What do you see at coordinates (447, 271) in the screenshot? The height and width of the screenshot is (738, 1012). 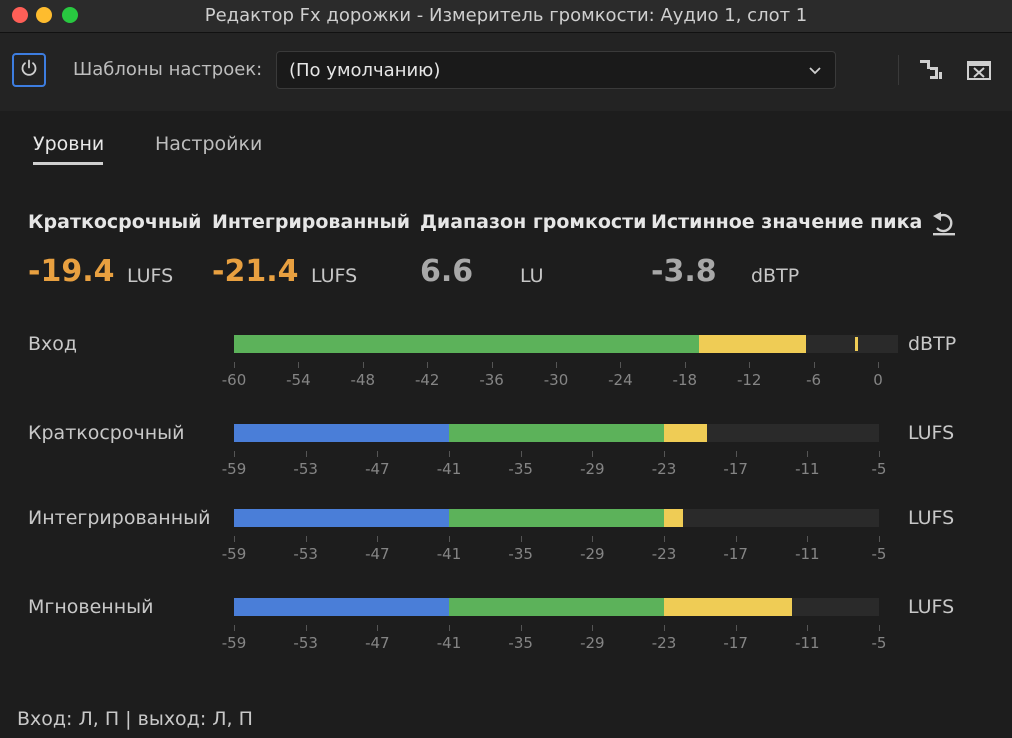 I see `stat-value-loudness-range: 6.6` at bounding box center [447, 271].